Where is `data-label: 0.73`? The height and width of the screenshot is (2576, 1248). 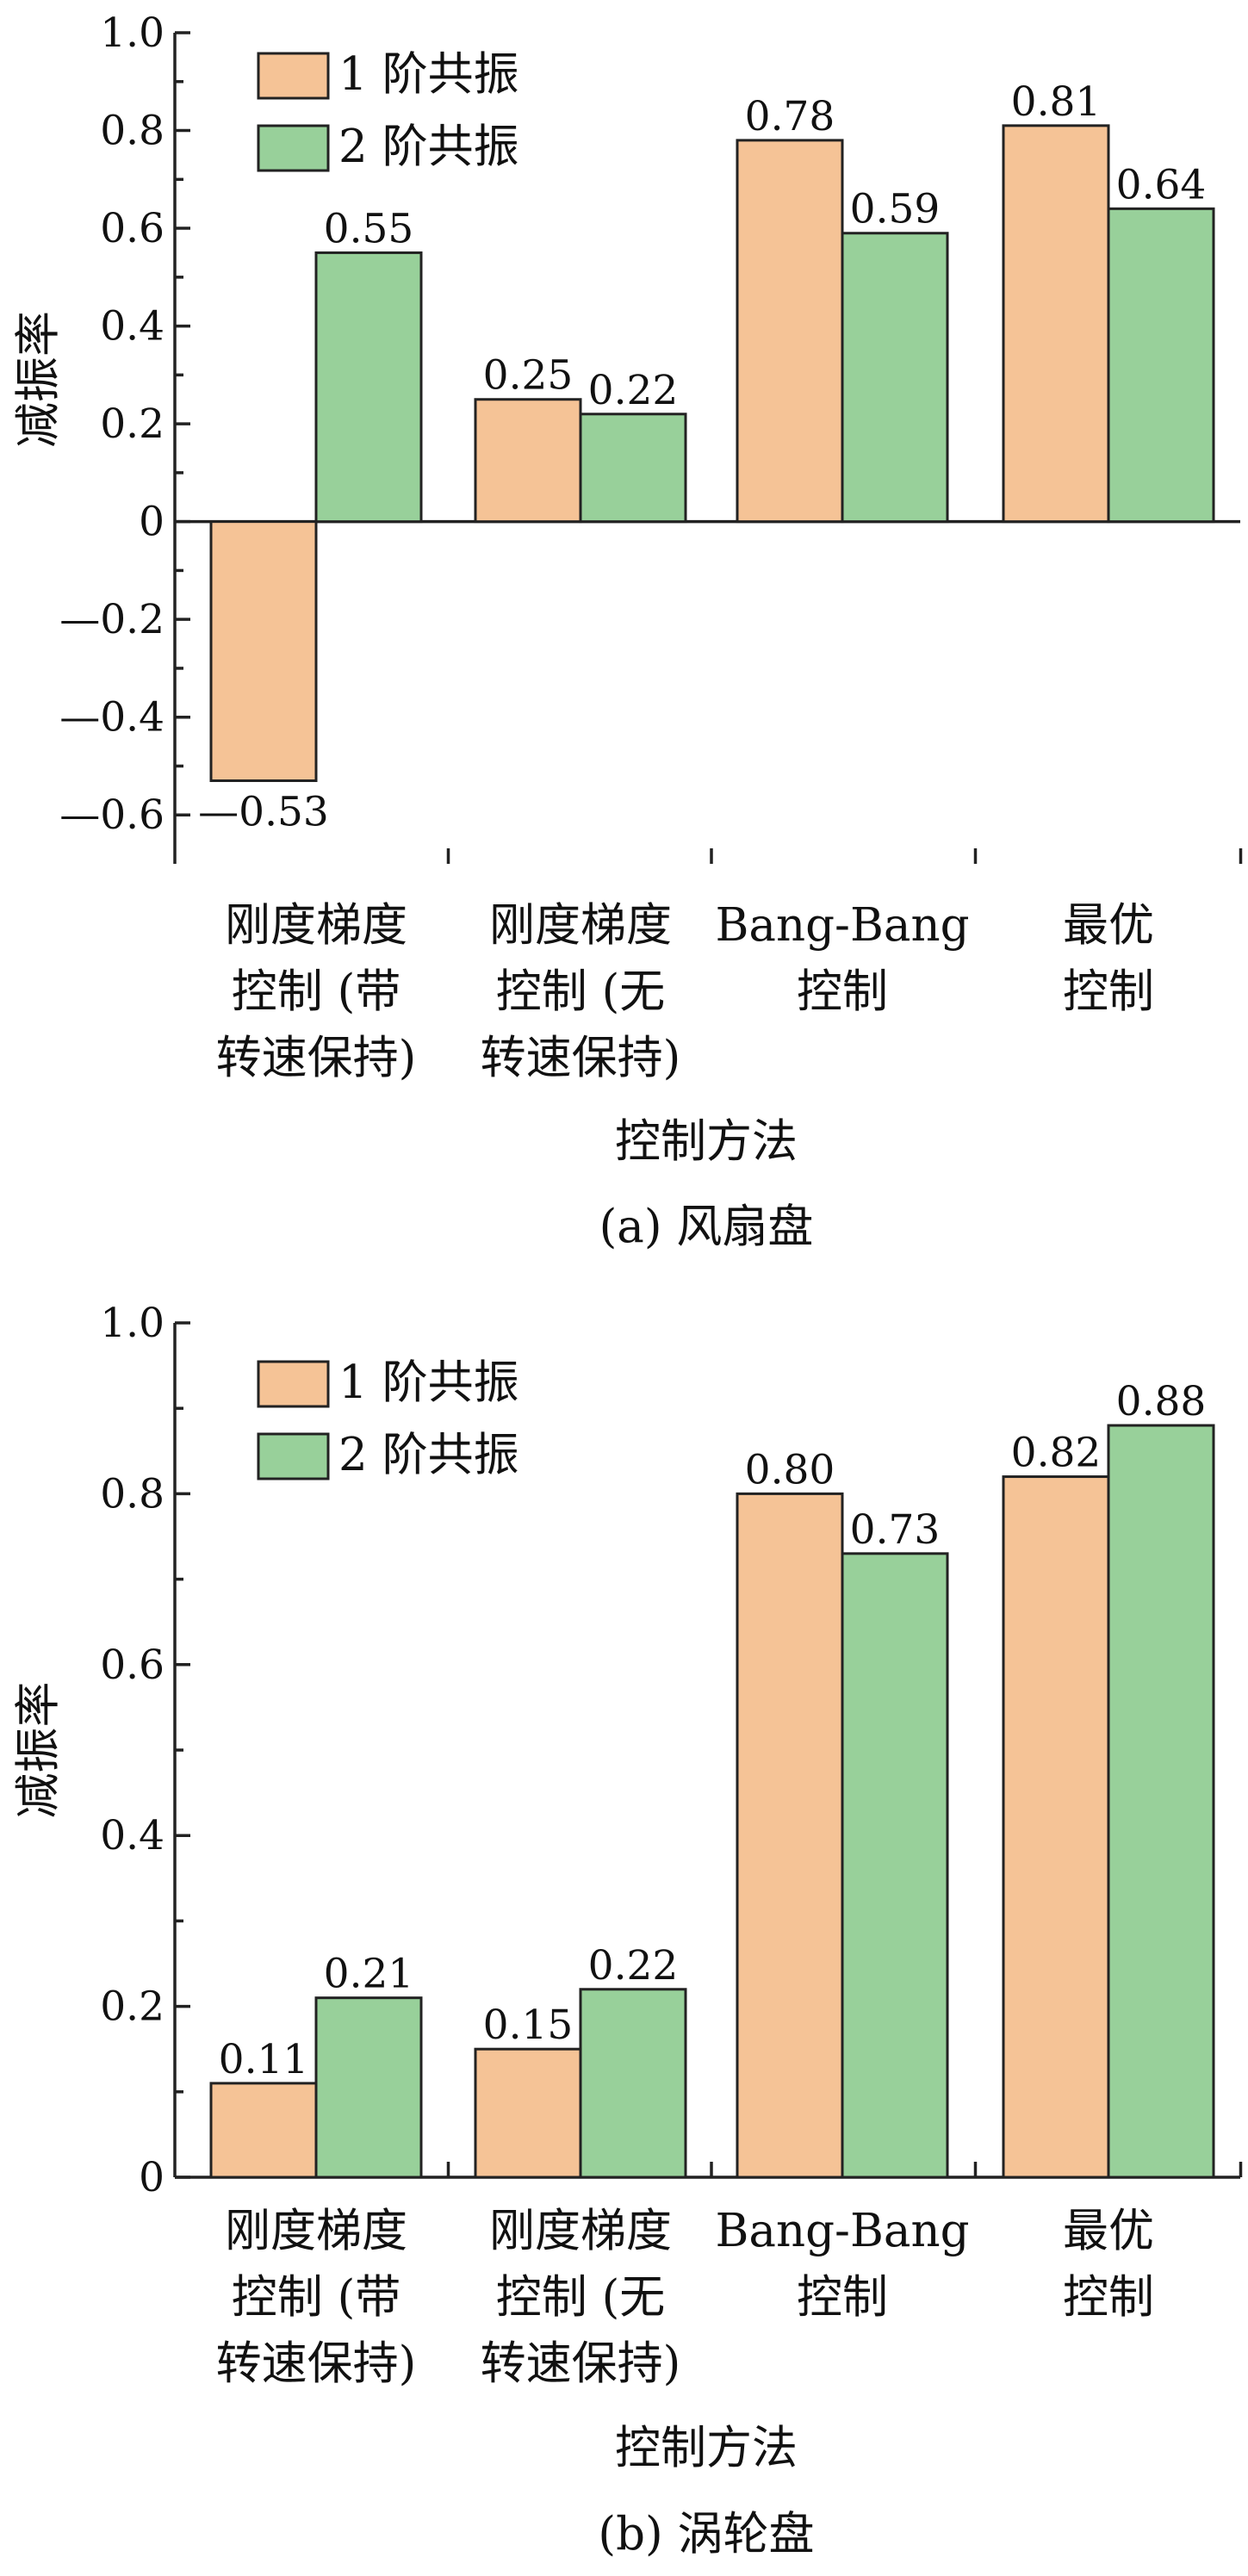 data-label: 0.73 is located at coordinates (895, 1530).